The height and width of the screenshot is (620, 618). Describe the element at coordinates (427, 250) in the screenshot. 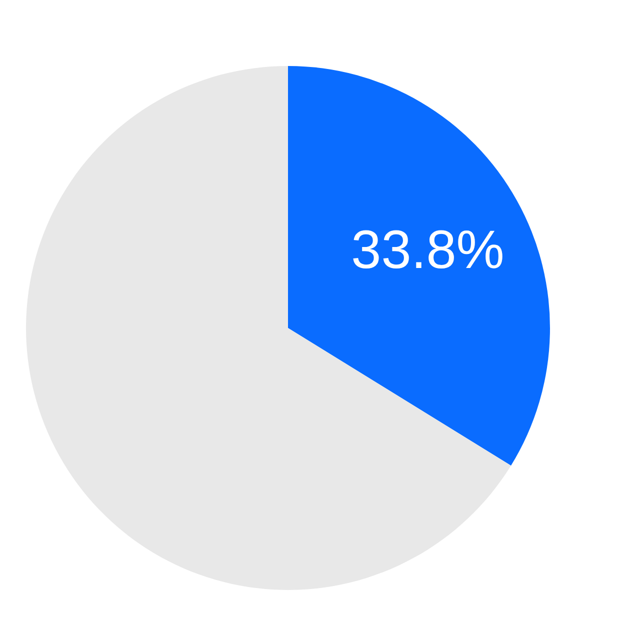

I see `data-label: 33.8%` at that location.